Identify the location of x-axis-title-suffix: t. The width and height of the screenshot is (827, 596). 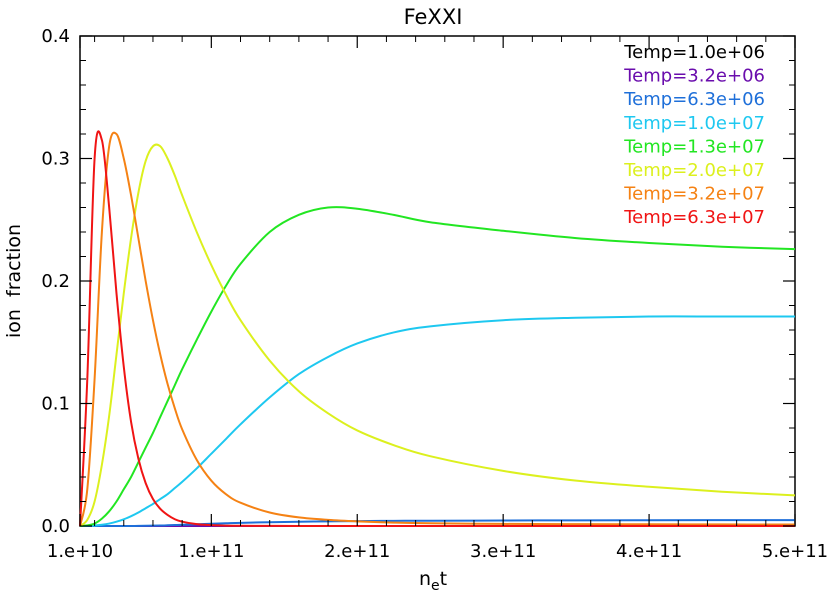
(443, 579).